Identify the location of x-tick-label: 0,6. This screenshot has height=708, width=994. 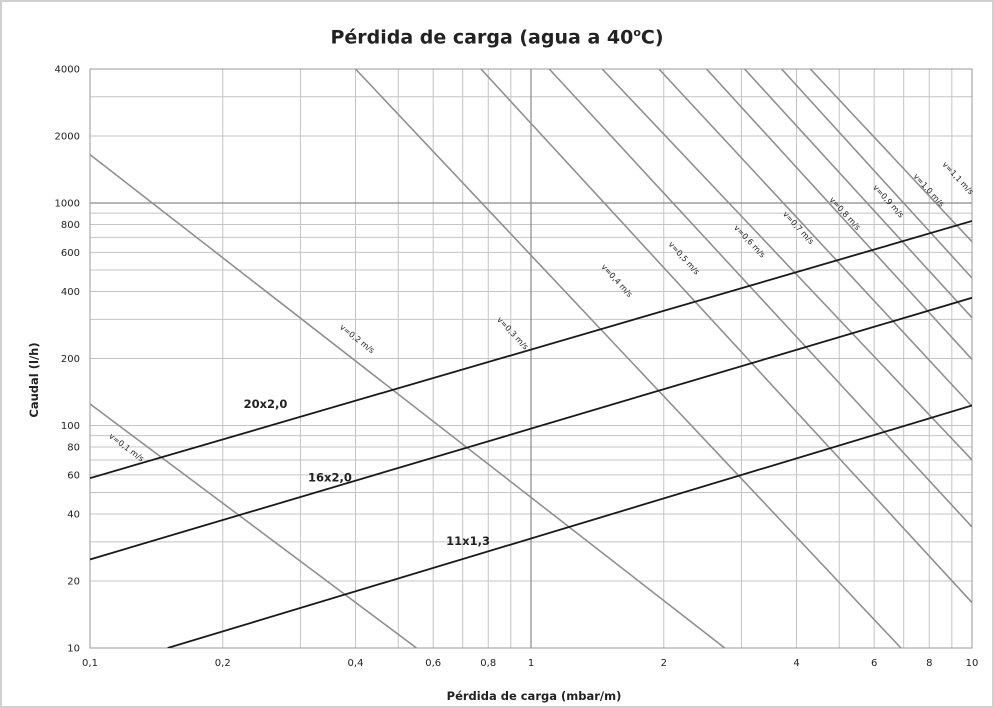
(433, 663).